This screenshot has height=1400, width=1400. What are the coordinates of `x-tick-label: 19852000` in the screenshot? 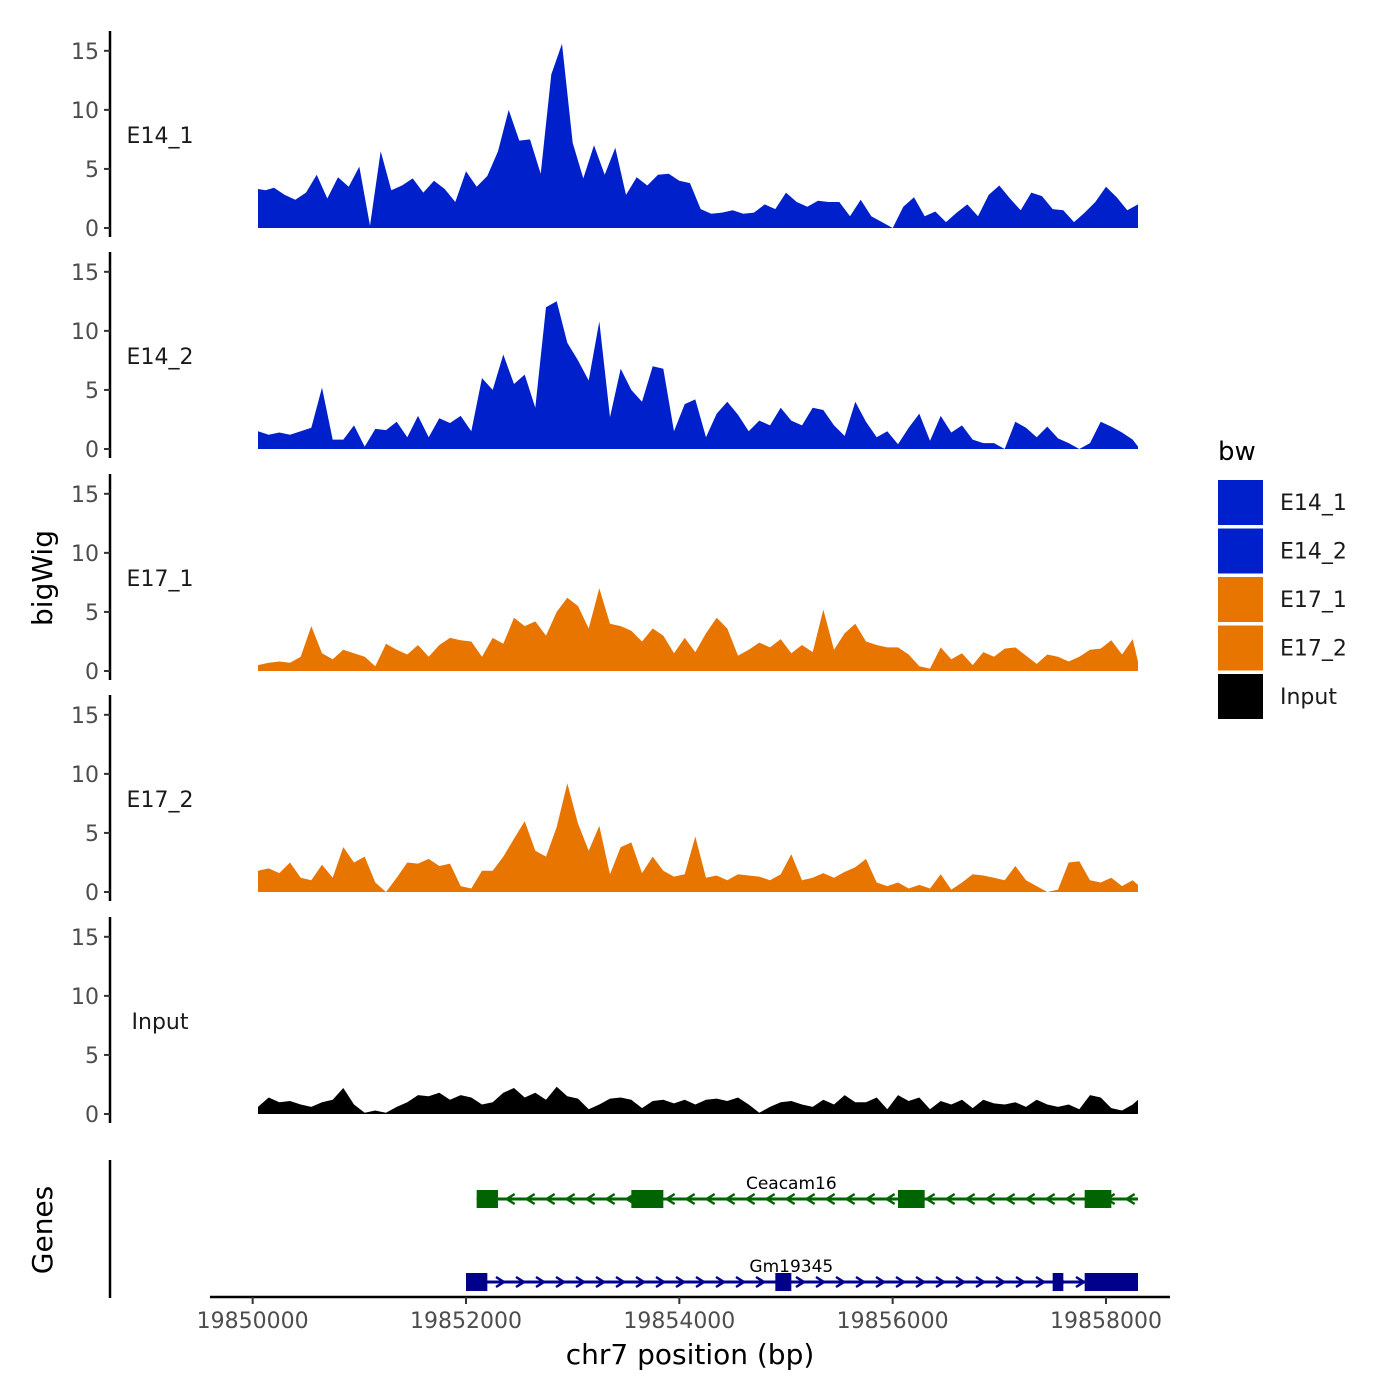 It's located at (466, 1321).